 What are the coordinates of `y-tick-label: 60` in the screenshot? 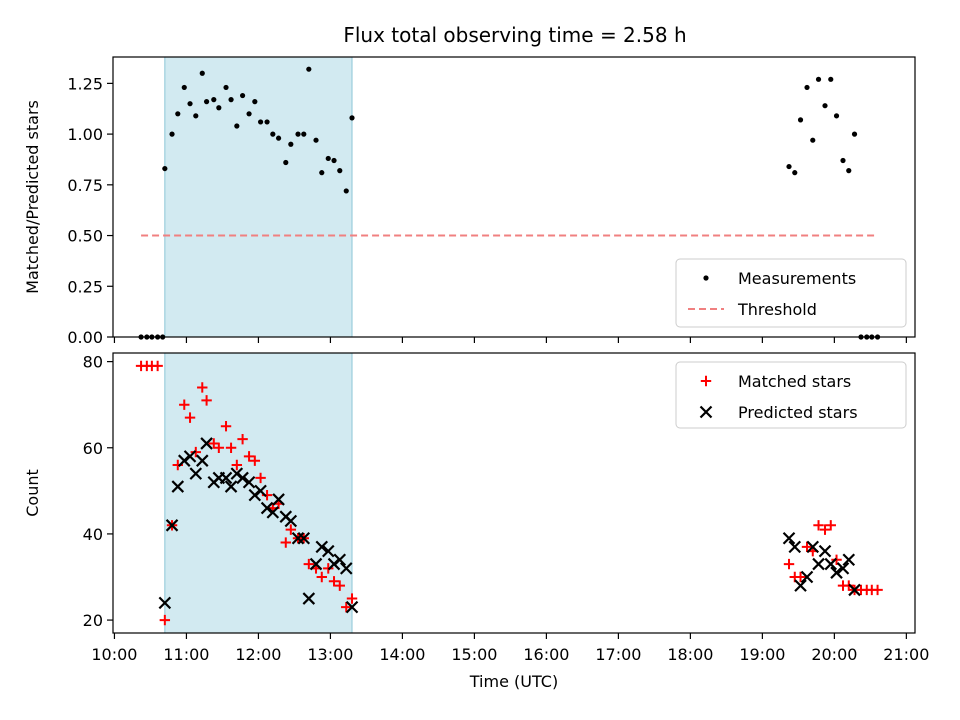 It's located at (93, 448).